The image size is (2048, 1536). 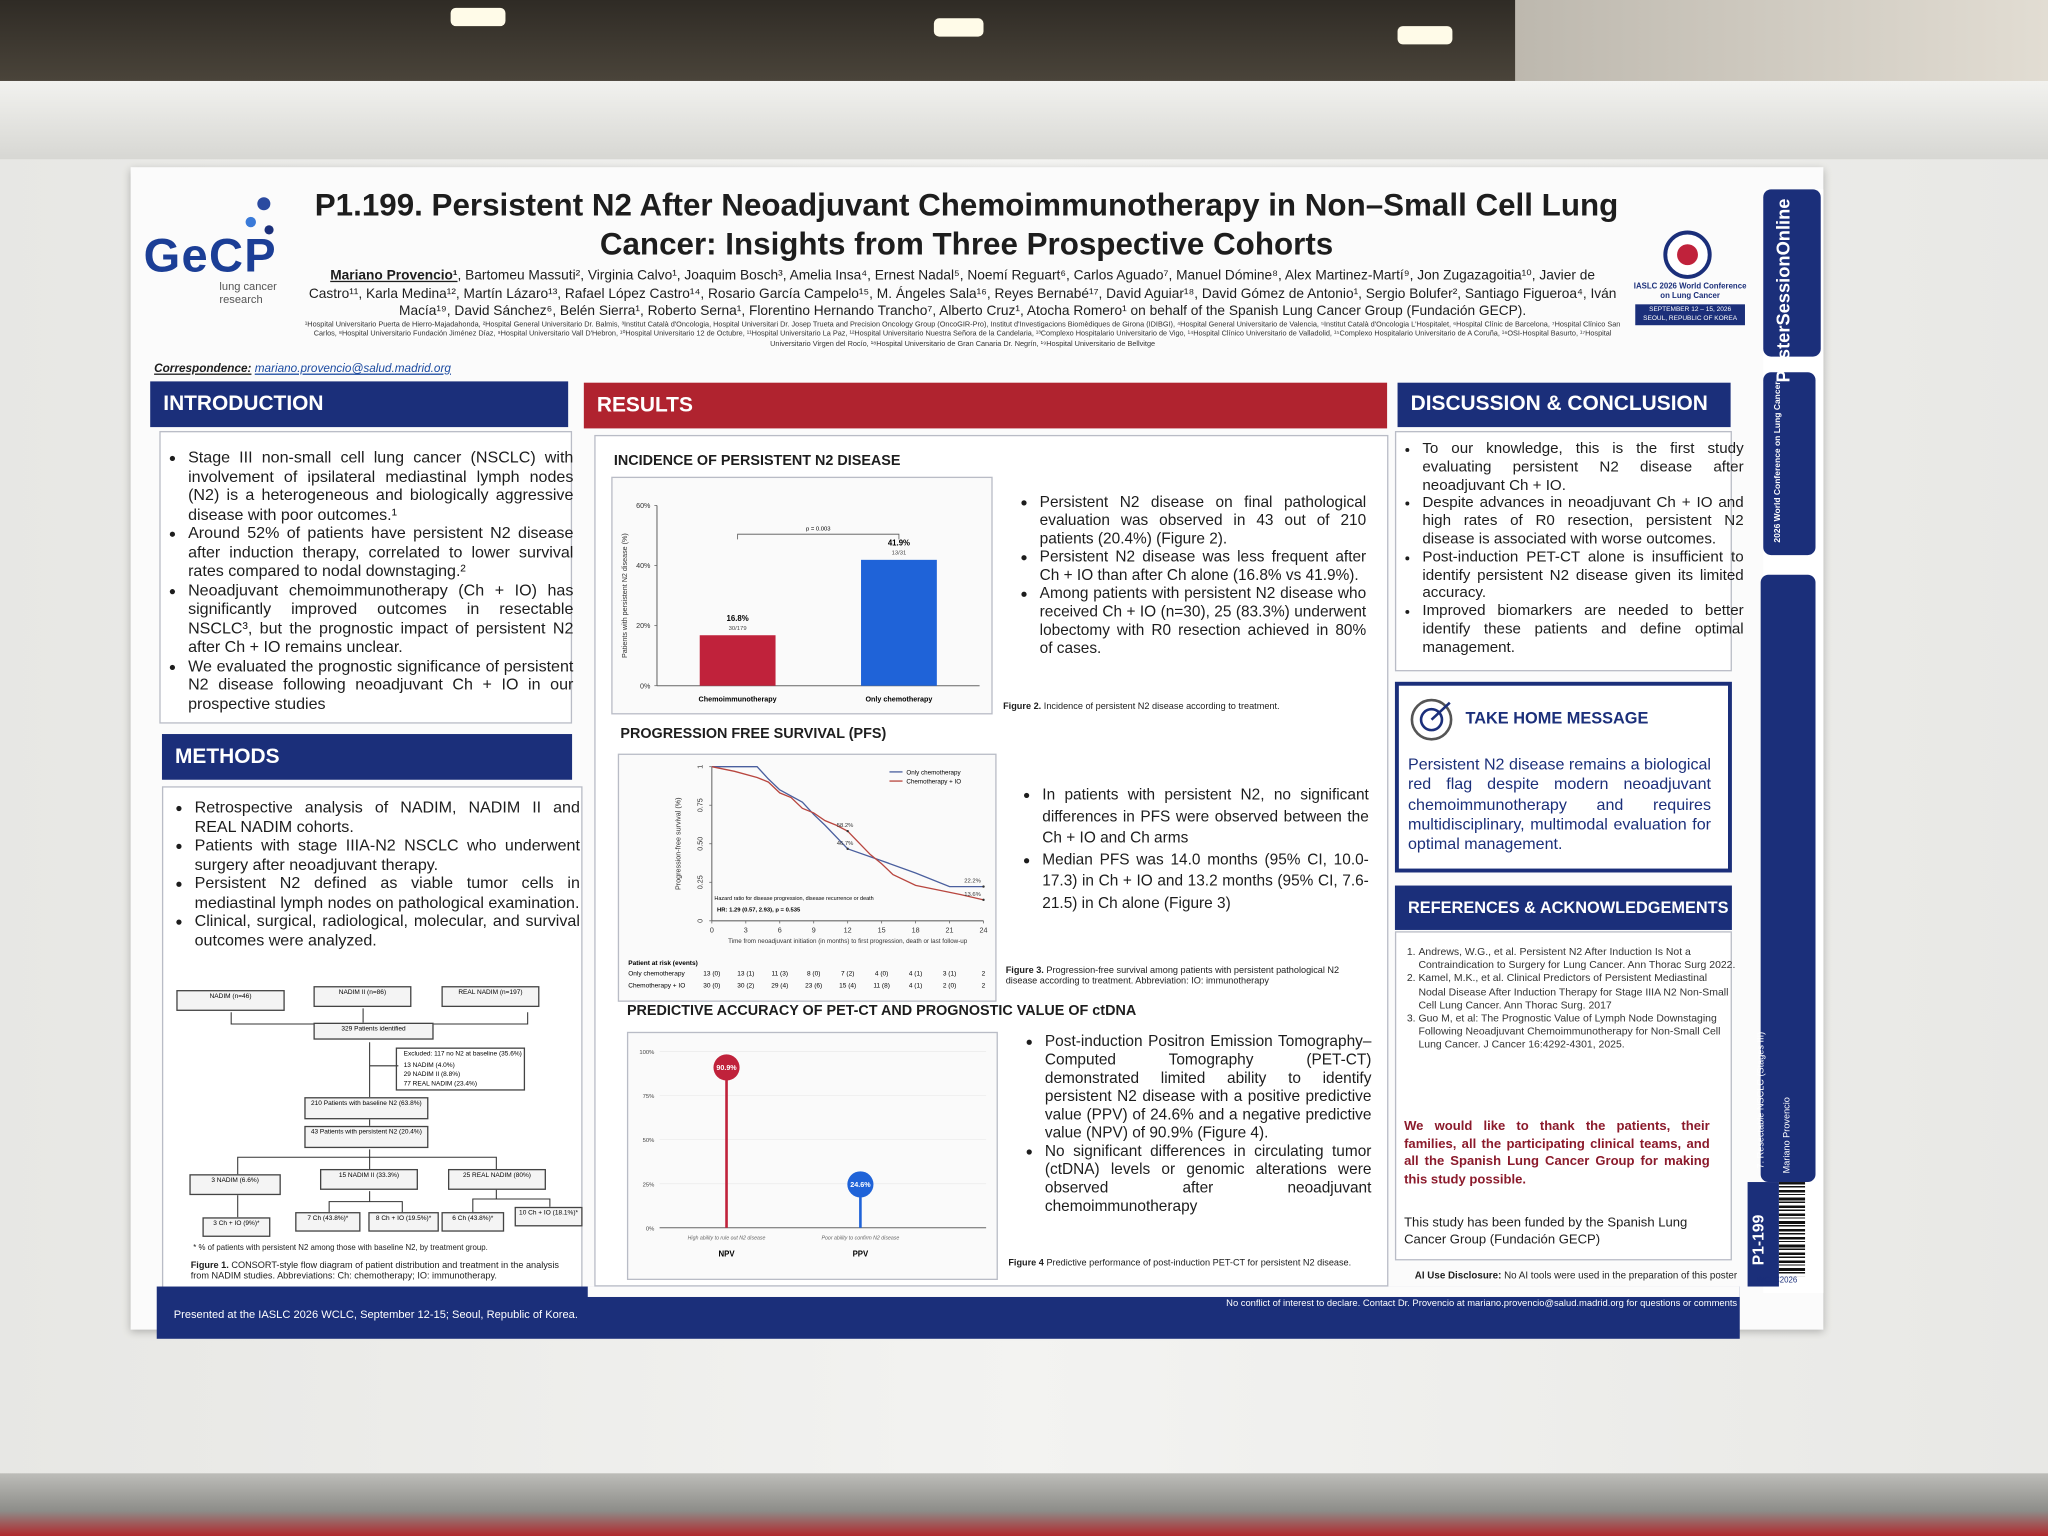 I want to click on flow-node: Excluded: 117 no N2 at baseline (35.6%), so click(x=462, y=1054).